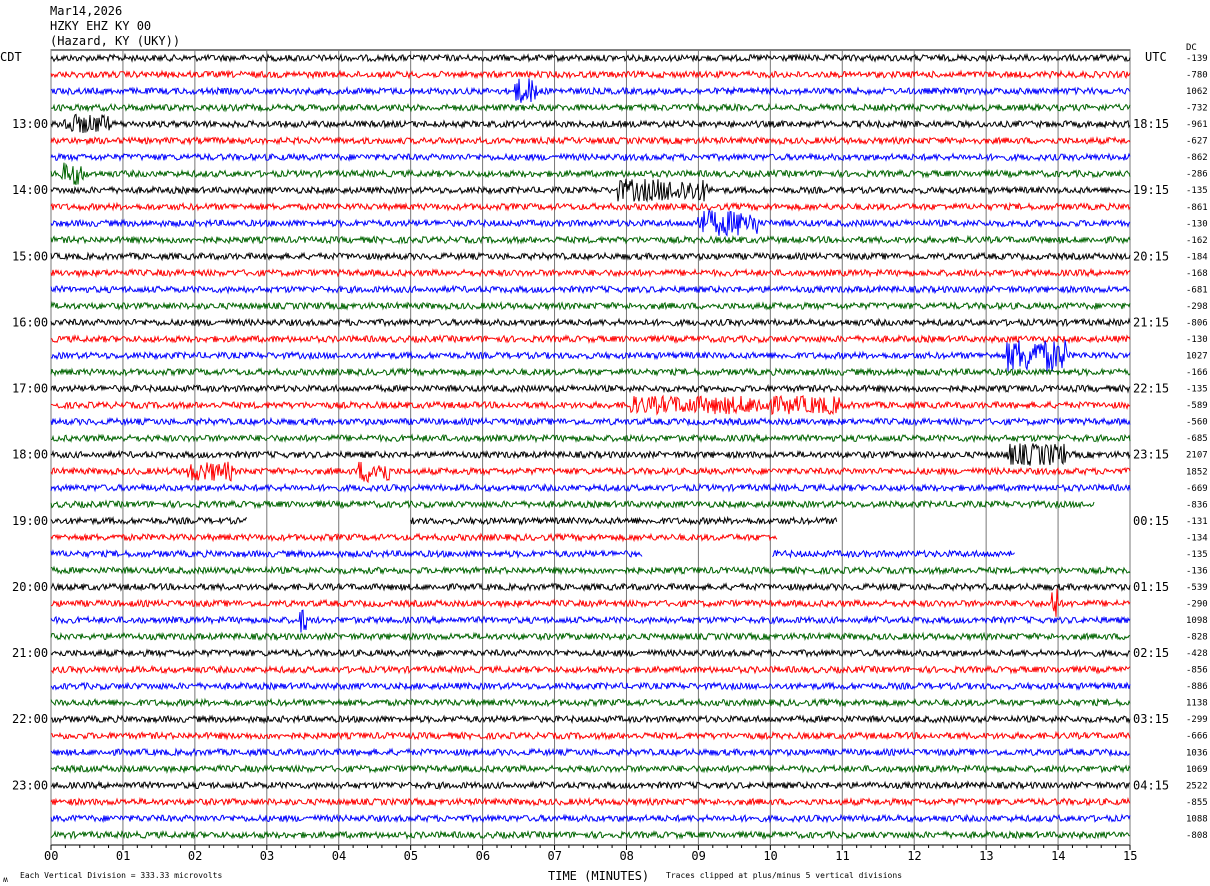  What do you see at coordinates (1156, 57) in the screenshot?
I see `right-timezone-label: UTC` at bounding box center [1156, 57].